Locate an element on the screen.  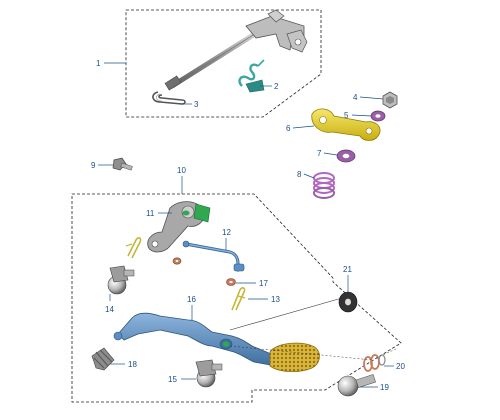
group-frame-top is located at coordinates (223, 63).